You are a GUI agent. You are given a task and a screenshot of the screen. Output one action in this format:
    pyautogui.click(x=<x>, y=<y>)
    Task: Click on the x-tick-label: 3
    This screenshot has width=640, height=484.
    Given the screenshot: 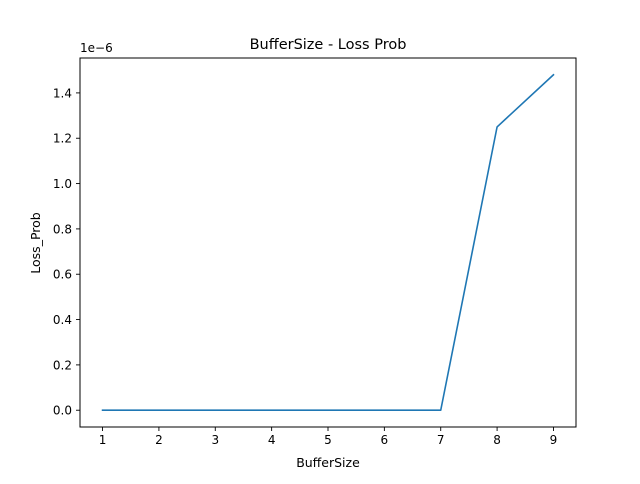 What is the action you would take?
    pyautogui.click(x=215, y=440)
    